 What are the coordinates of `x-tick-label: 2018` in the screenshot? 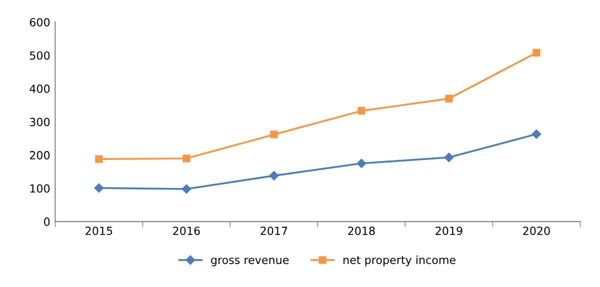 It's located at (361, 231).